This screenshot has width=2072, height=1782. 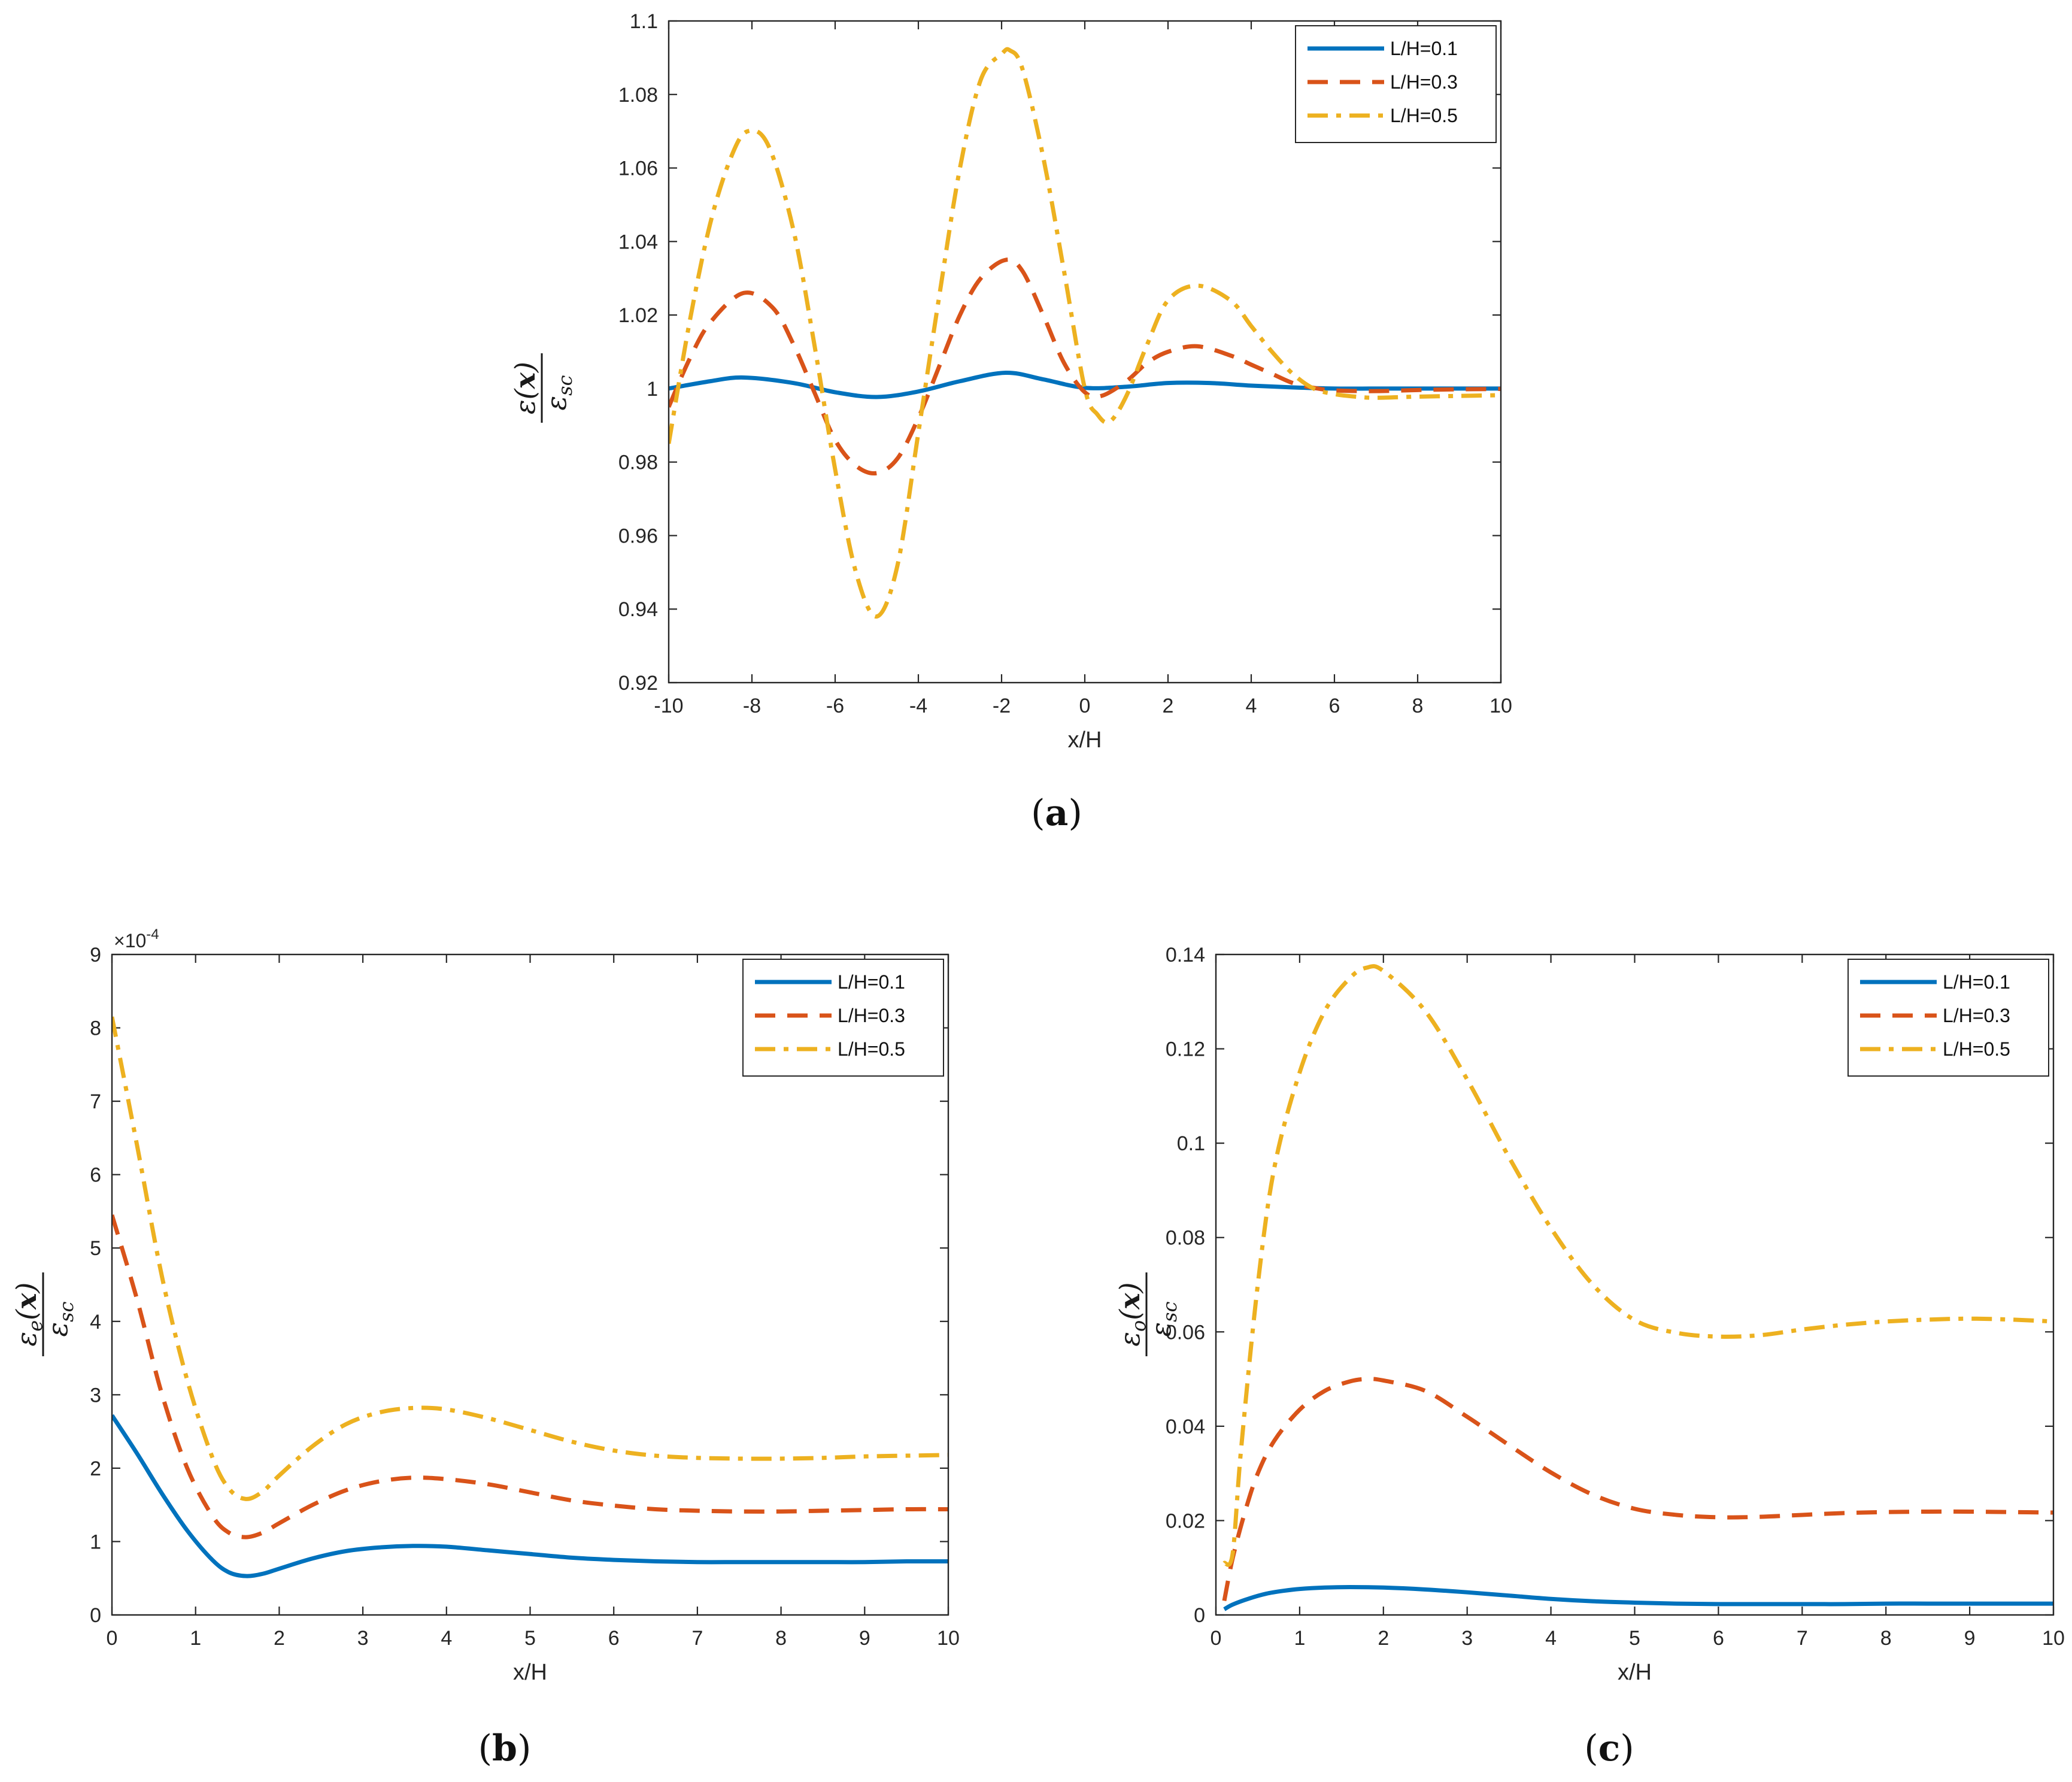 What do you see at coordinates (638, 536) in the screenshot?
I see `y-tick-label-a: 0.96` at bounding box center [638, 536].